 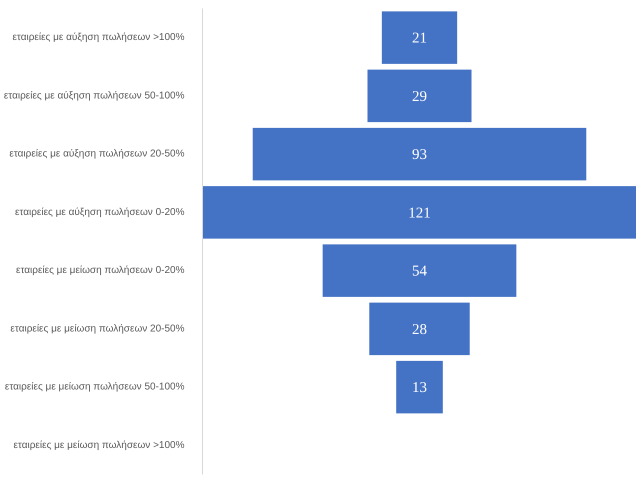 I want to click on category-label: εταιρείες με αύξηση πωλήσεων 0-20%, so click(x=99, y=212).